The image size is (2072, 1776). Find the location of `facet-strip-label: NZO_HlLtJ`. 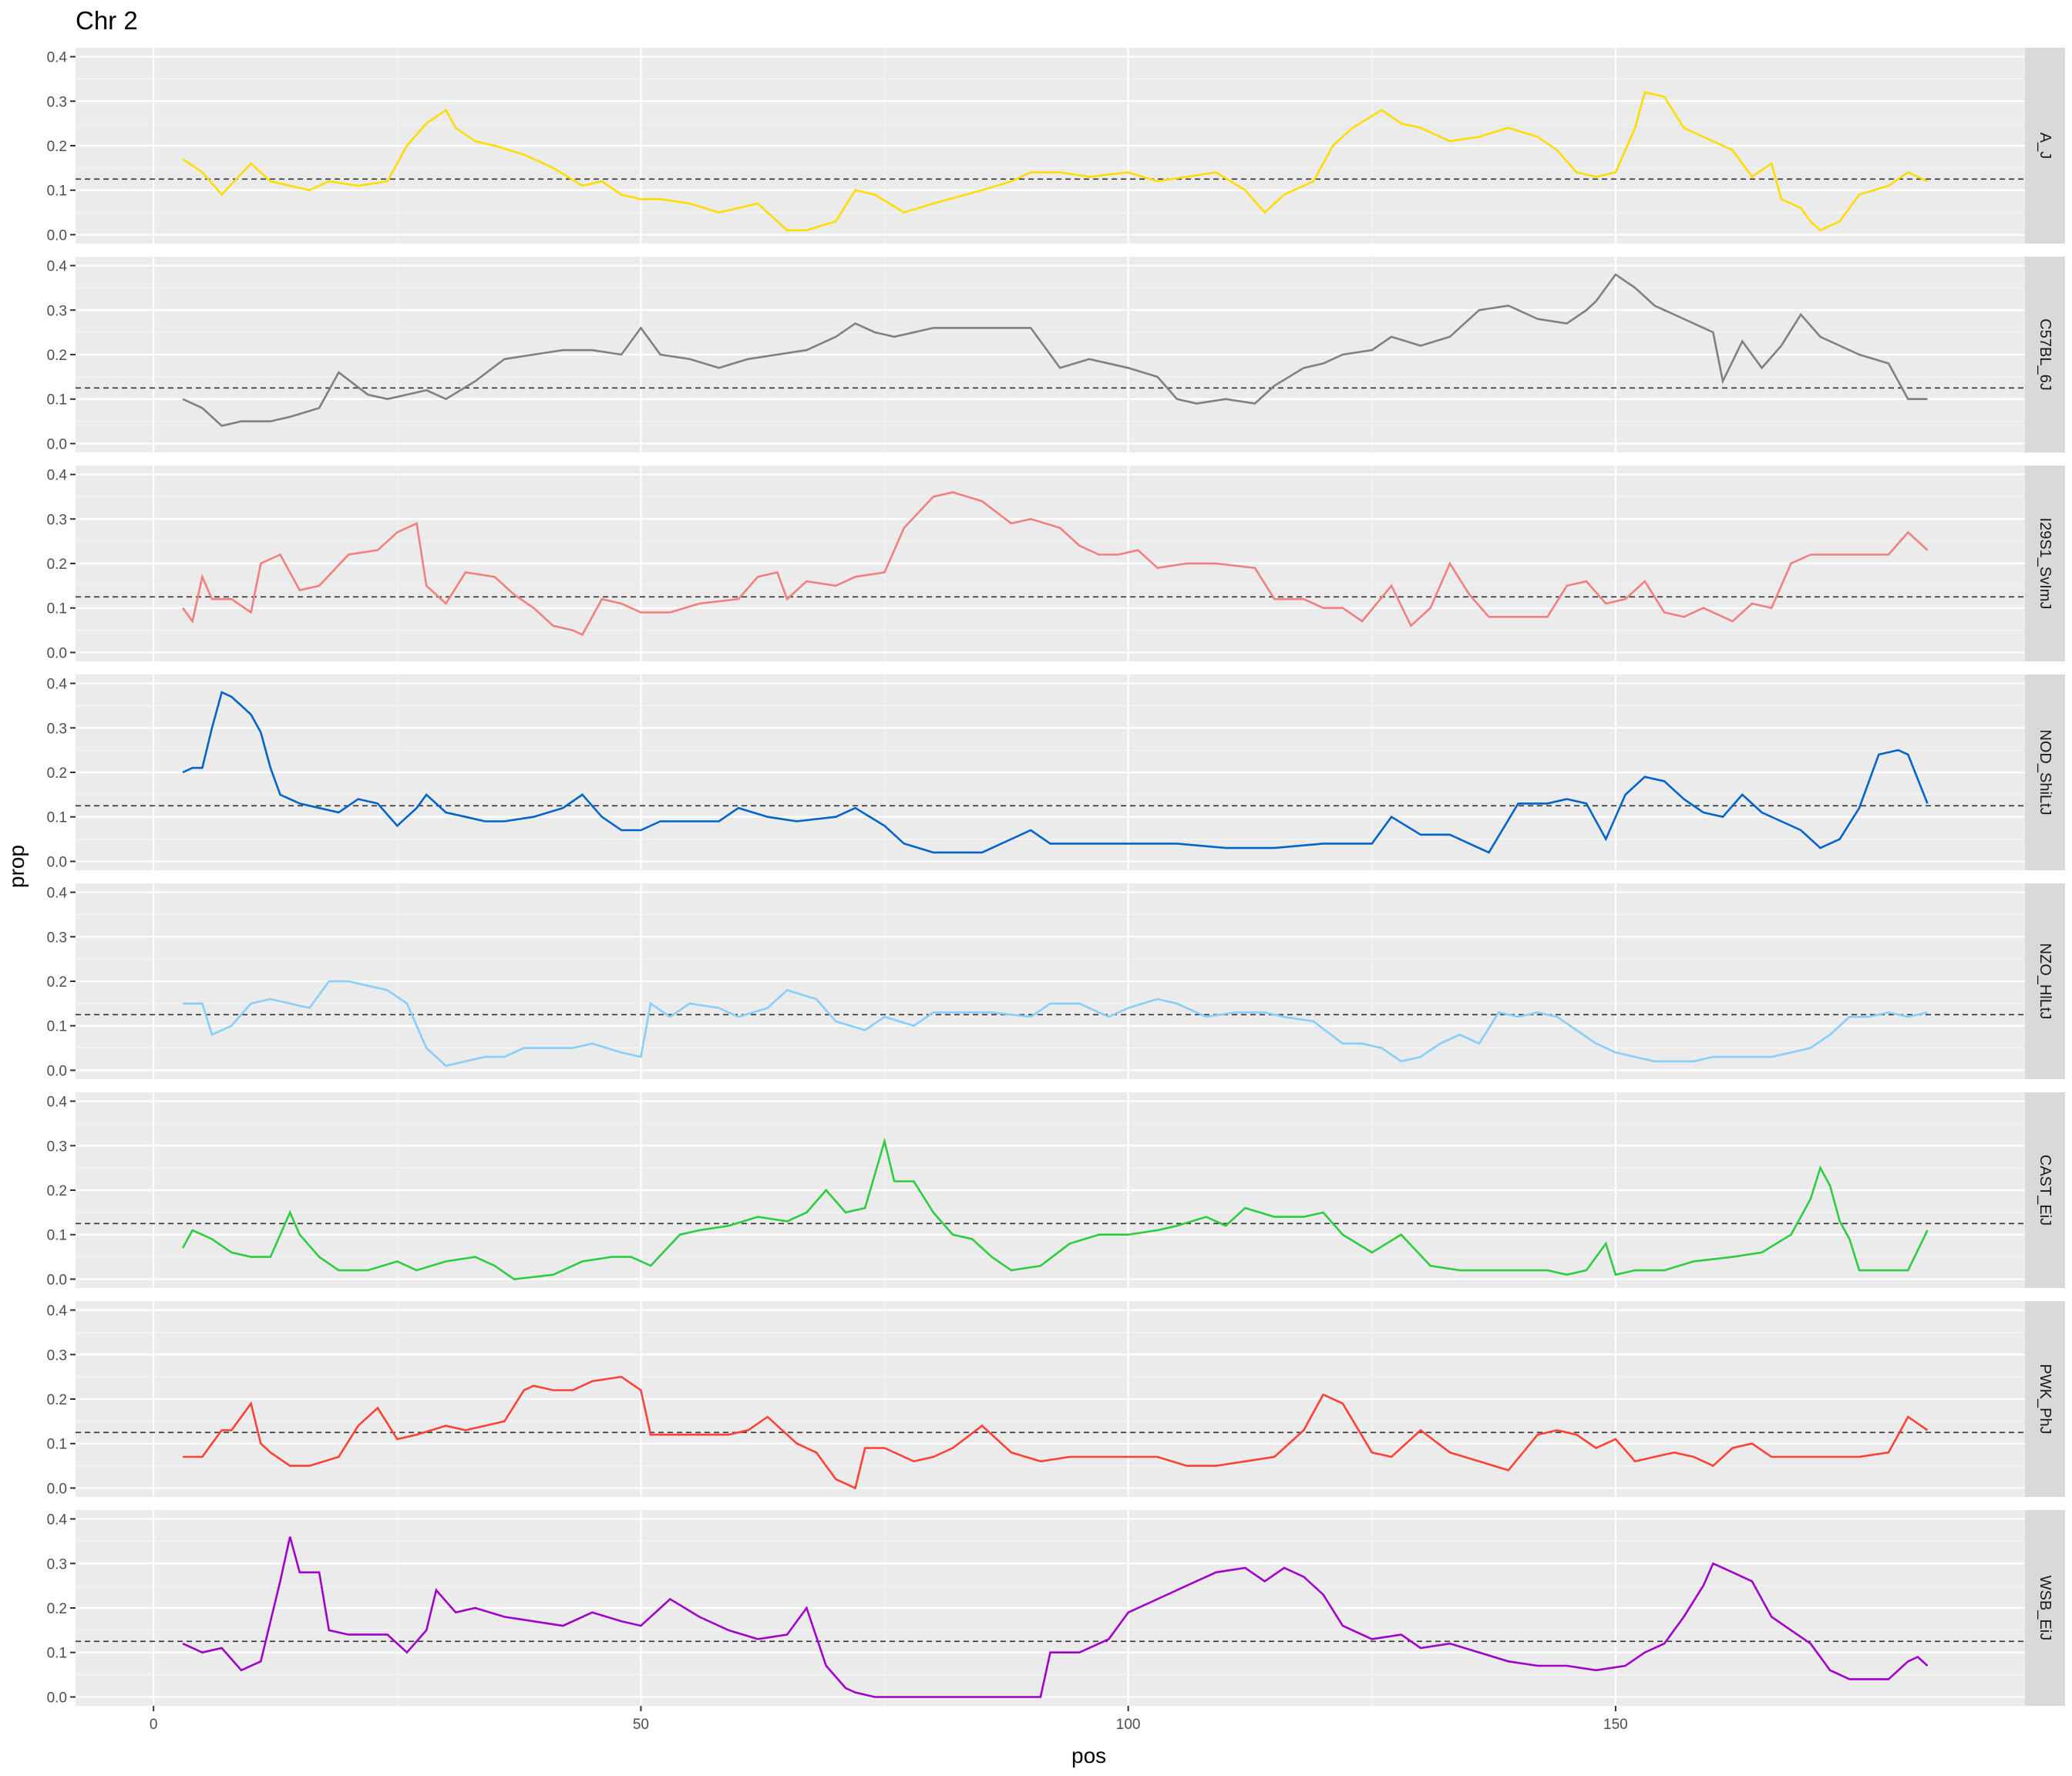

facet-strip-label: NZO_HlLtJ is located at coordinates (2046, 982).